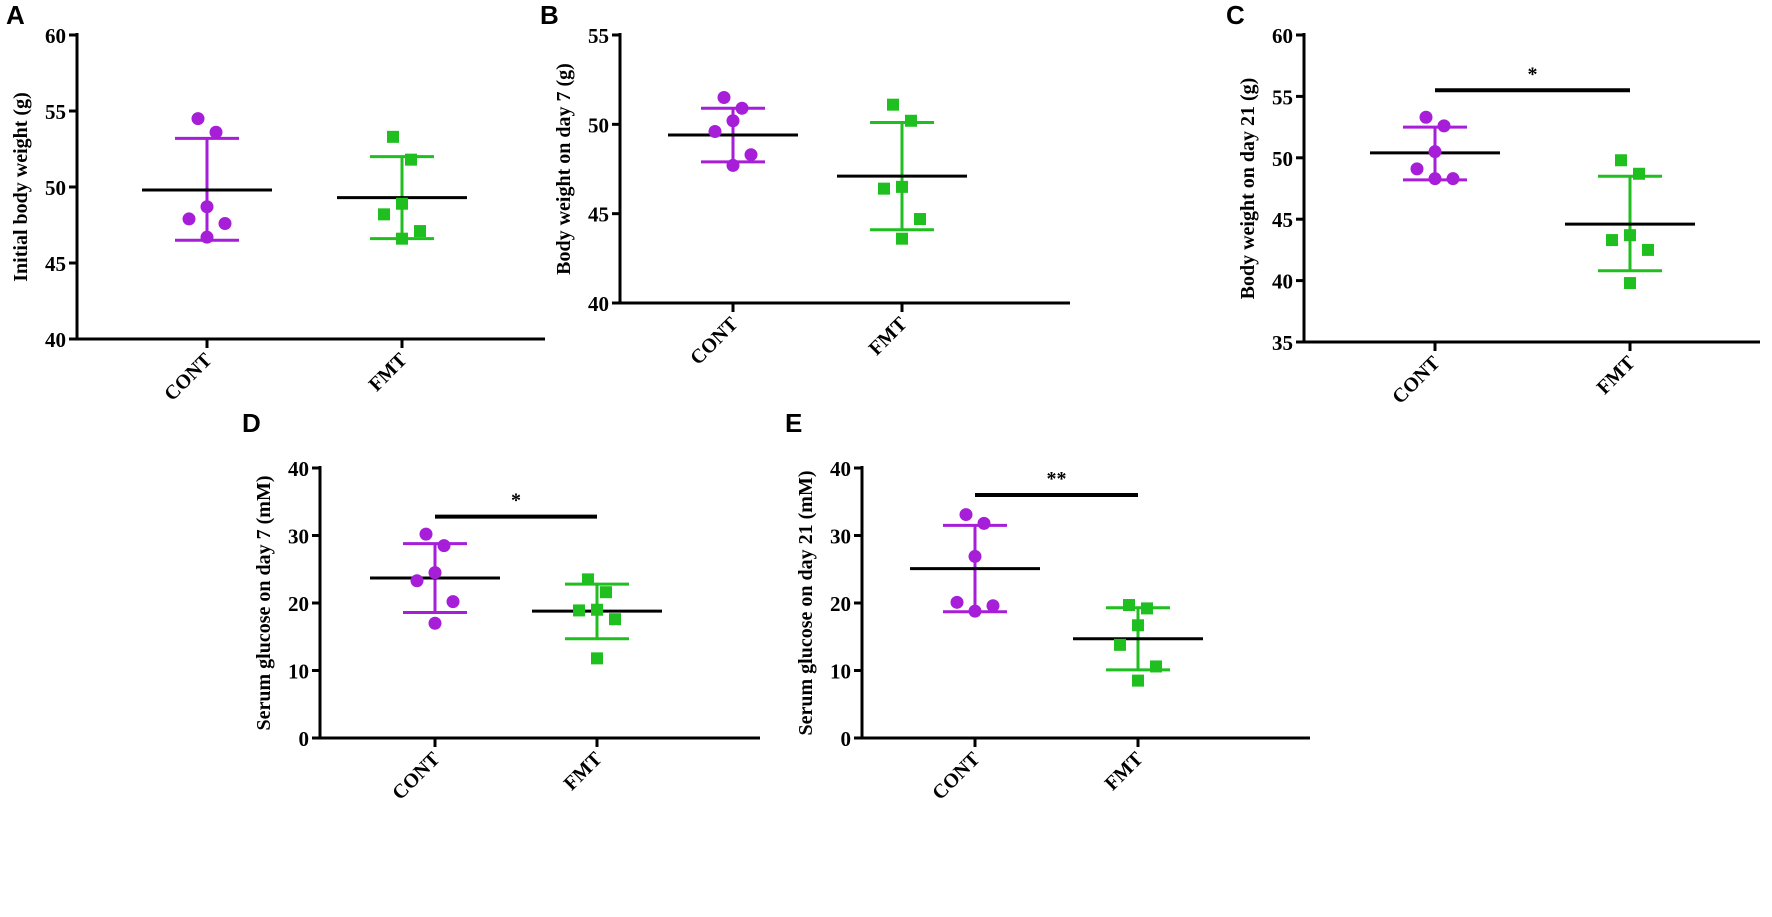 The width and height of the screenshot is (1772, 917). What do you see at coordinates (21, 186) in the screenshot?
I see `y-axis-title: Initial body weight (g)` at bounding box center [21, 186].